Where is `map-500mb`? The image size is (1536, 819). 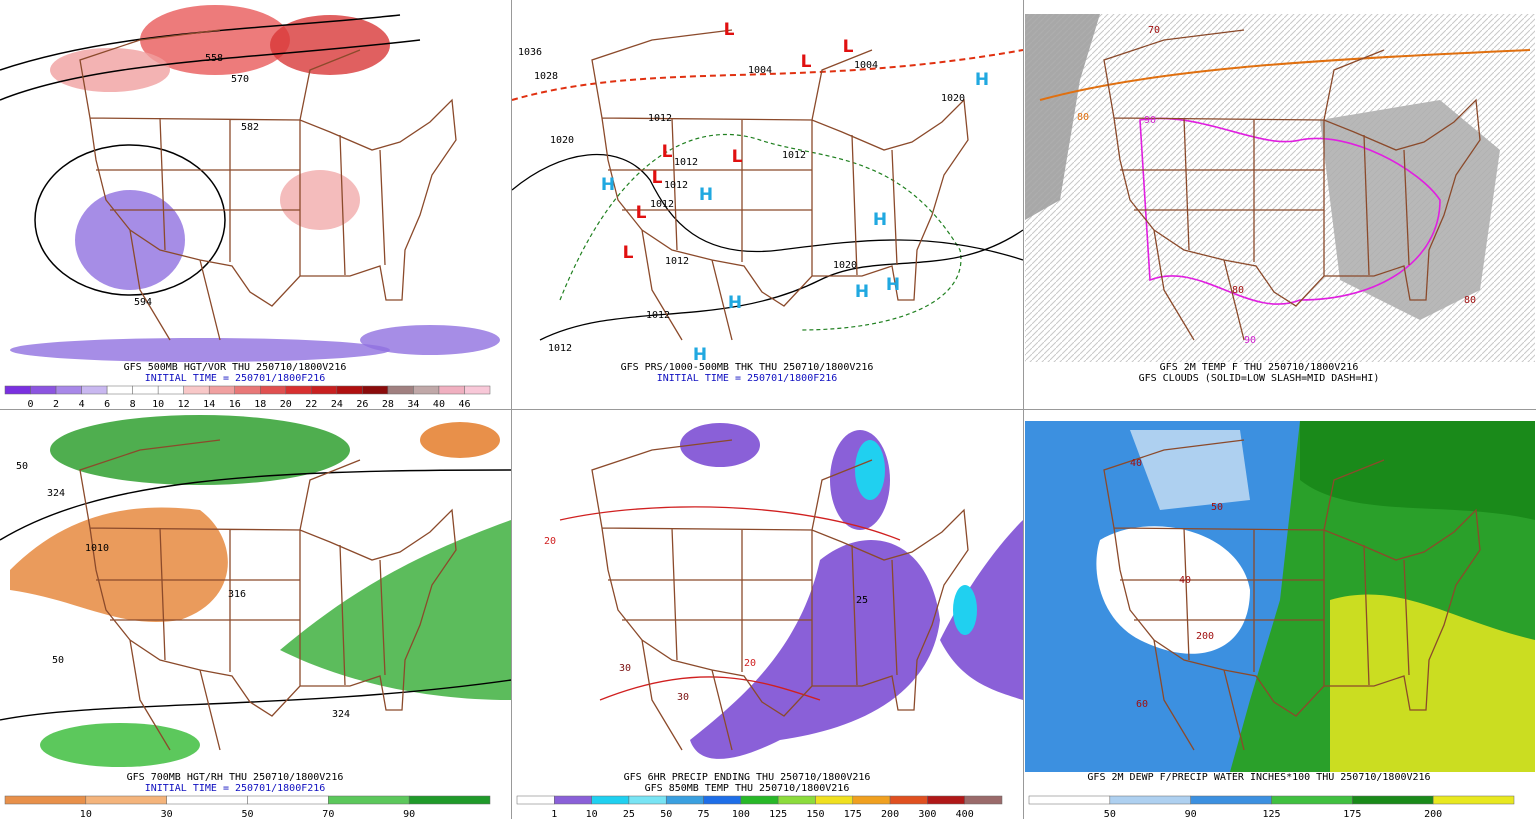 map-500mb is located at coordinates (250, 183).